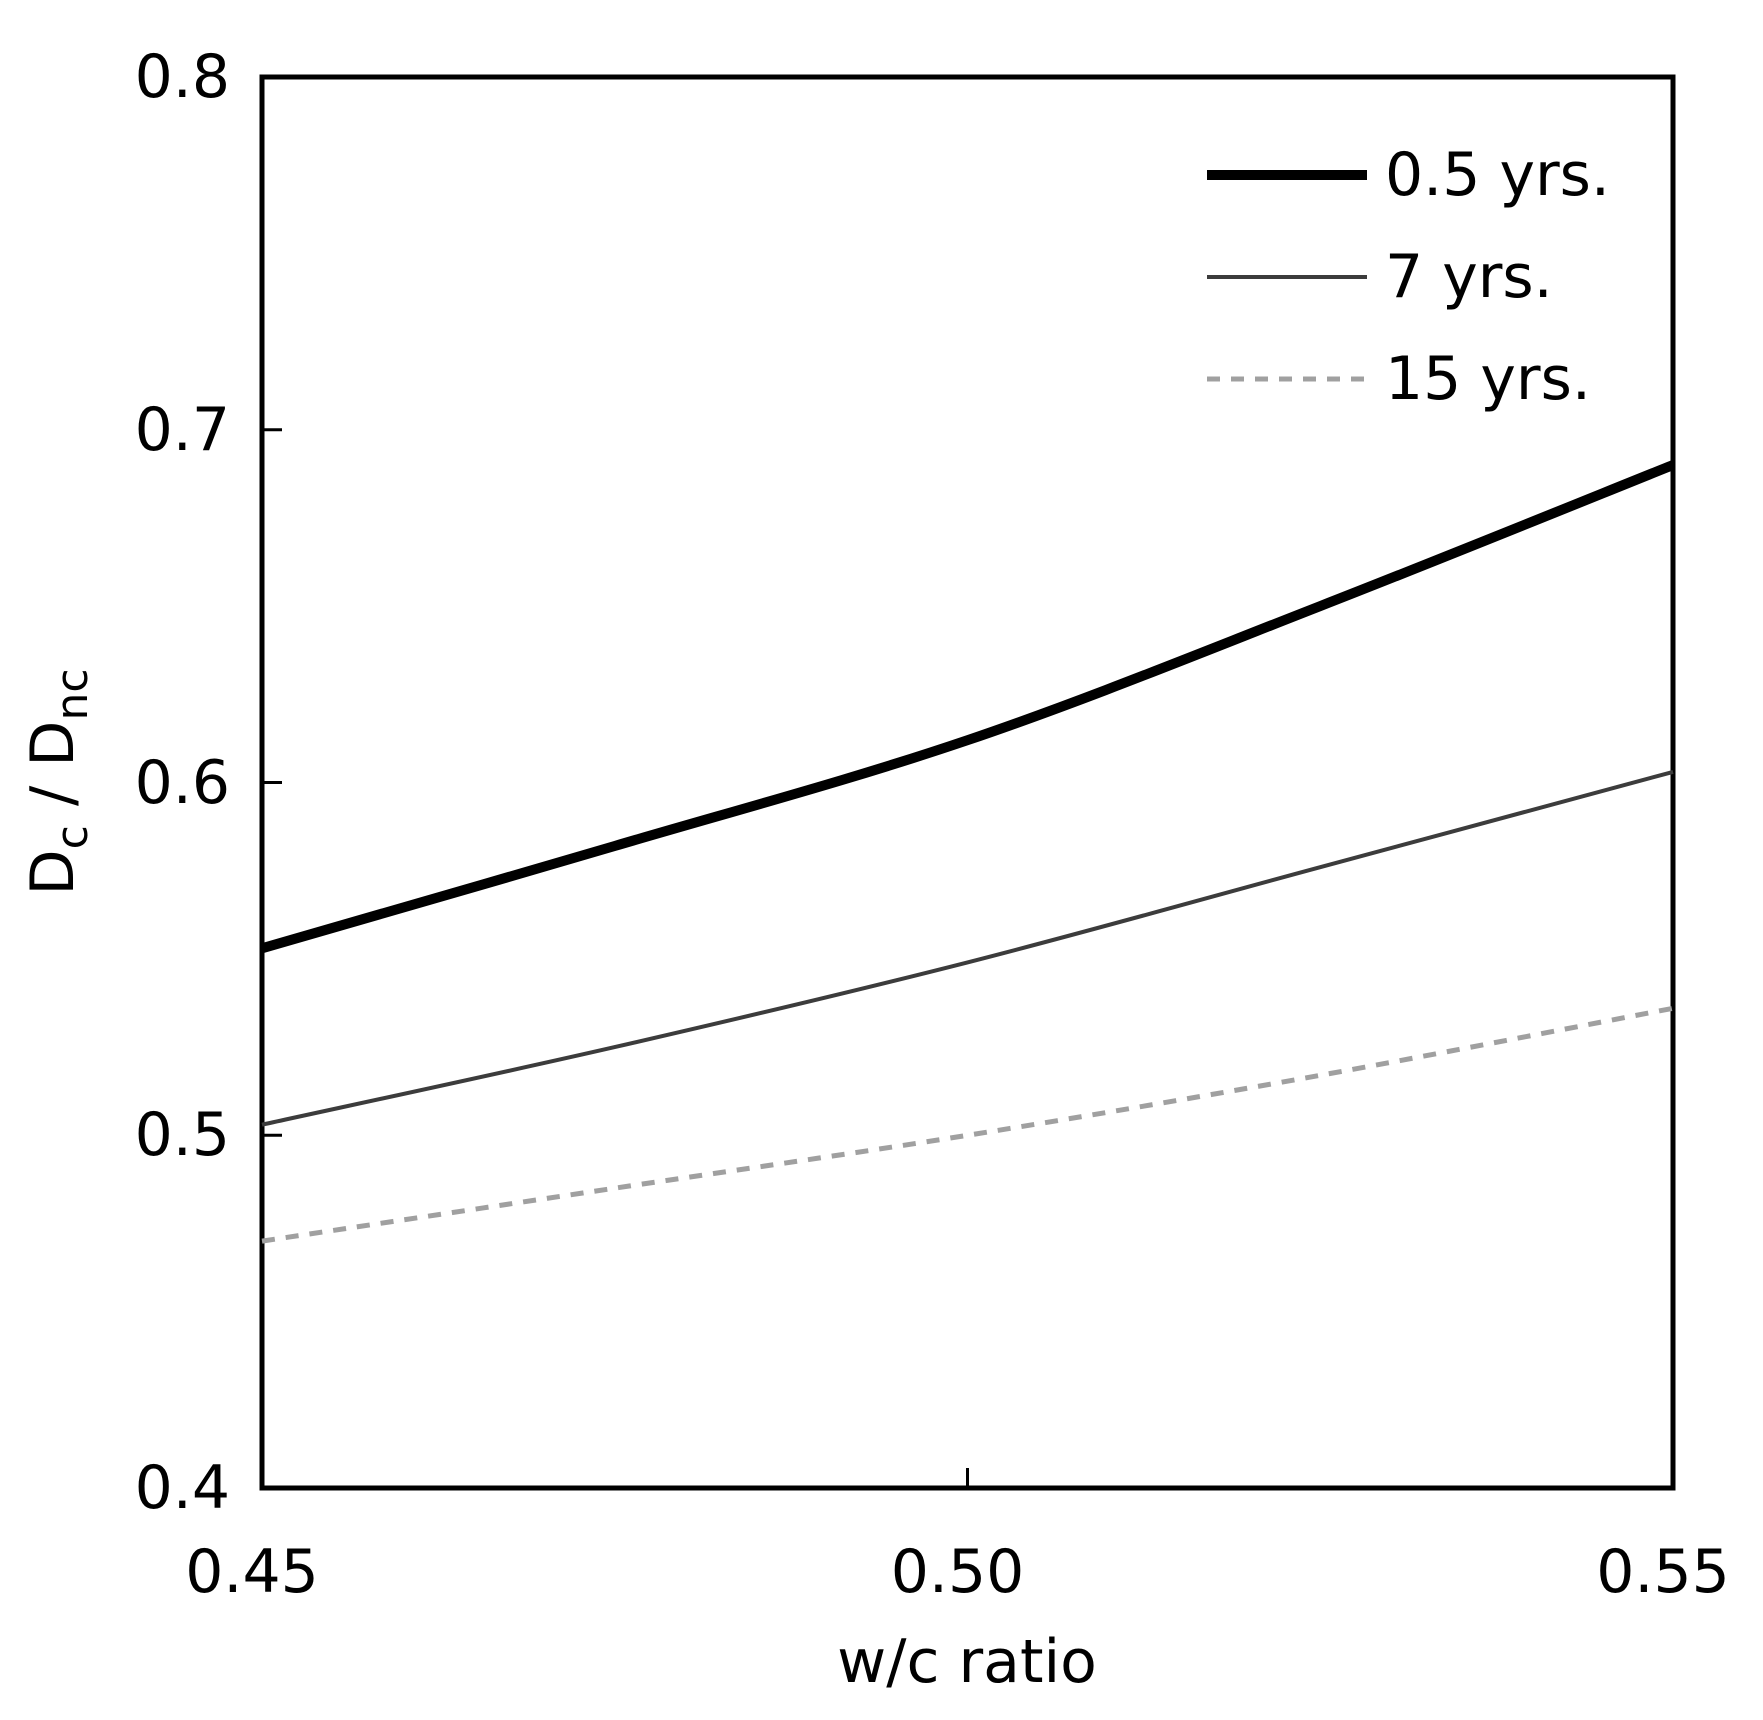  Describe the element at coordinates (1287, 175) in the screenshot. I see `legend-line-swatch-0.5-yrs.` at that location.